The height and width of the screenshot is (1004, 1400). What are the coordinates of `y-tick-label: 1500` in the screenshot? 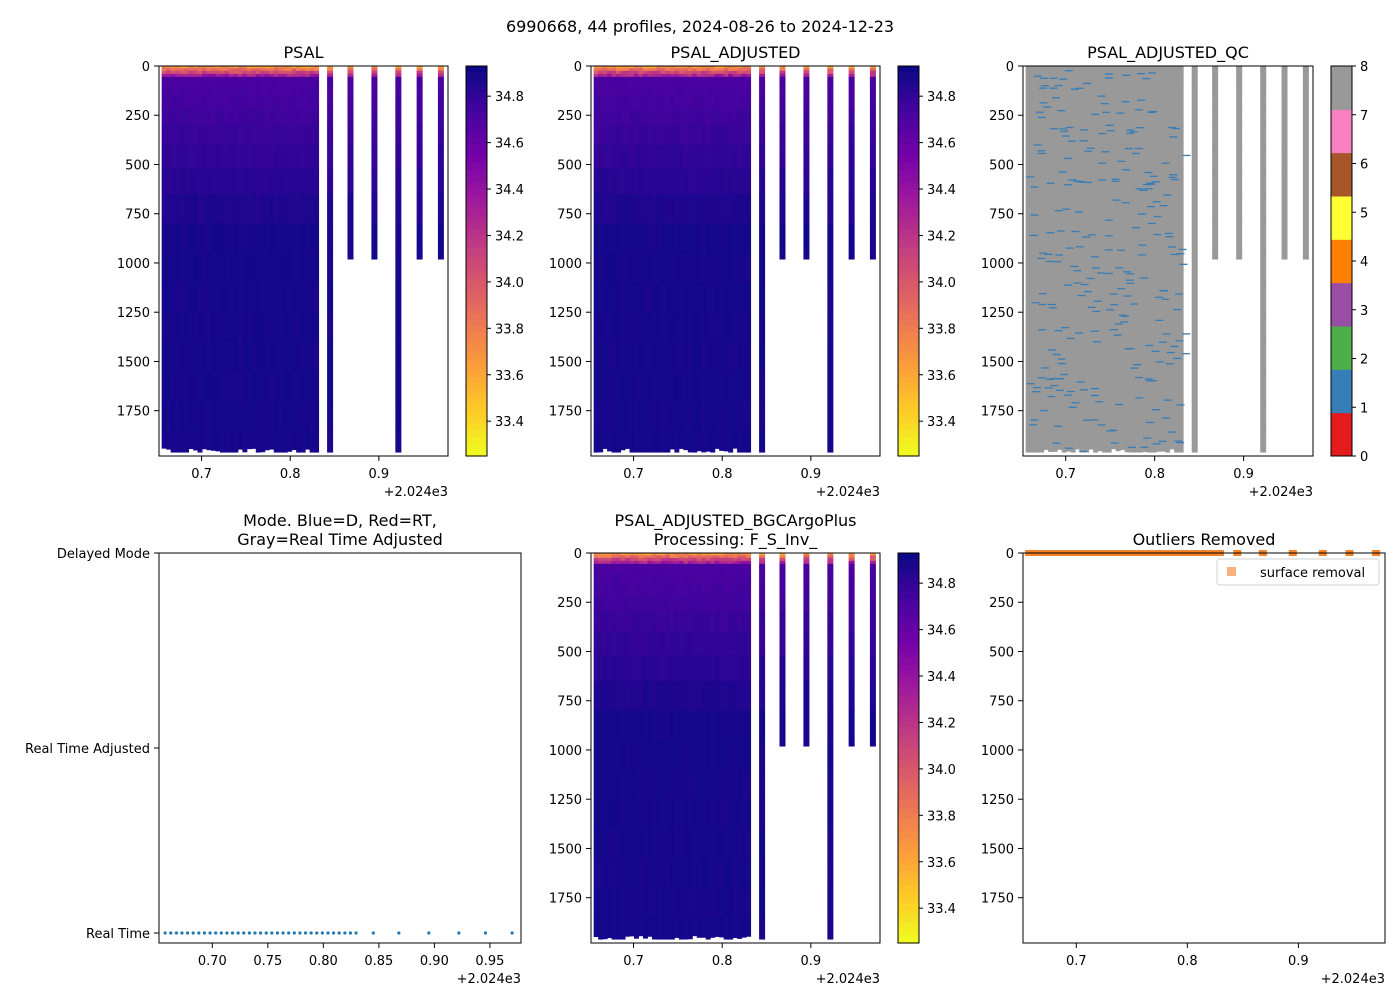 It's located at (565, 362).